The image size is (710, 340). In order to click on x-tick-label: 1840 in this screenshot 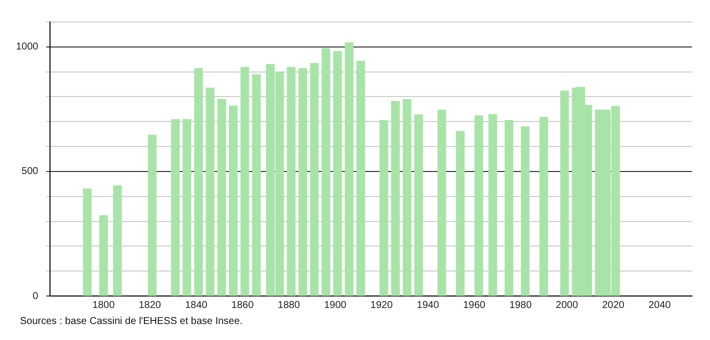, I will do `click(196, 305)`.